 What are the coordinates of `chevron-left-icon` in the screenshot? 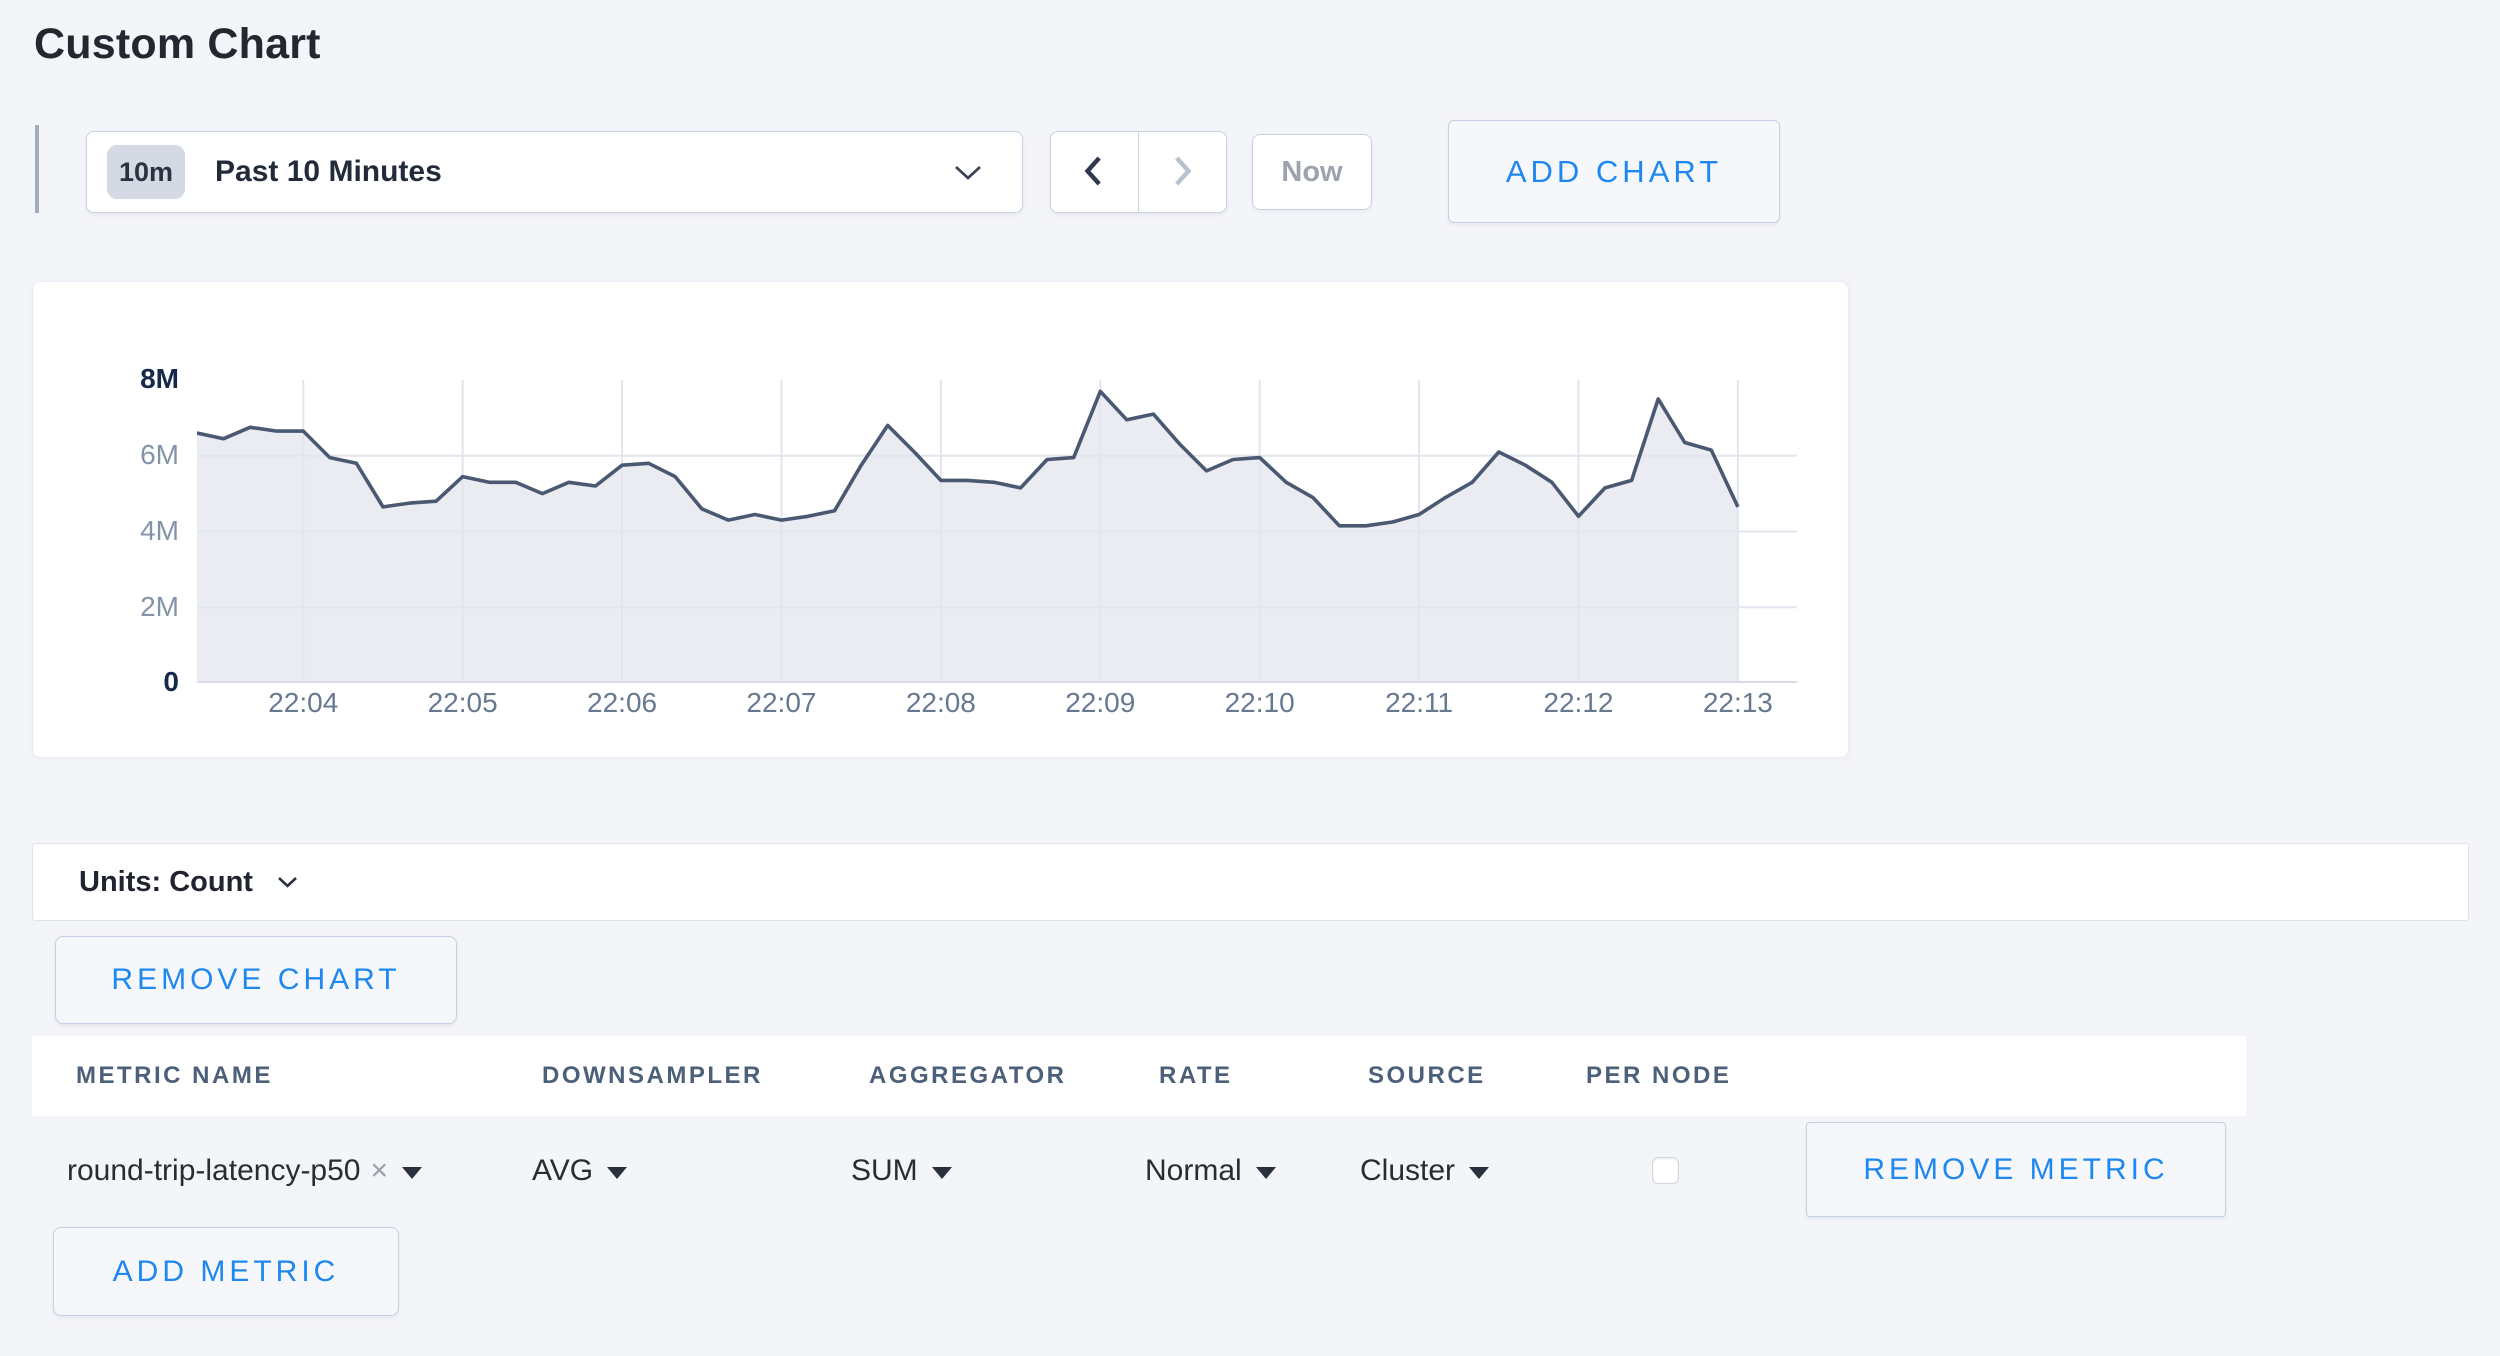 It's located at (1094, 172).